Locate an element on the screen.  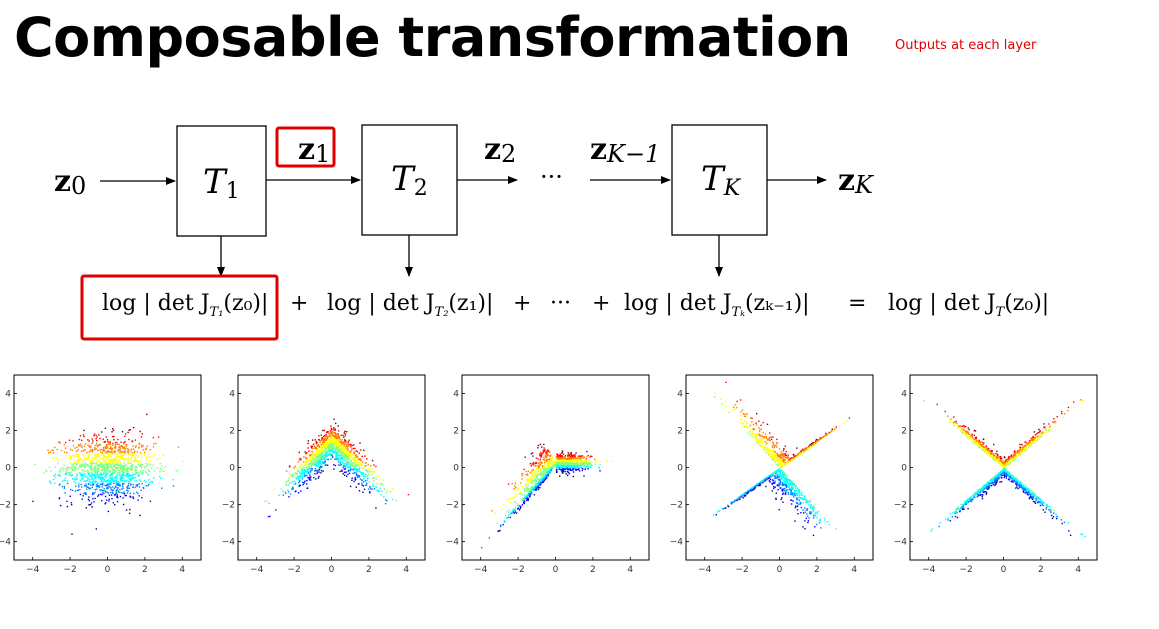
var-zK: zK is located at coordinates (856, 181).